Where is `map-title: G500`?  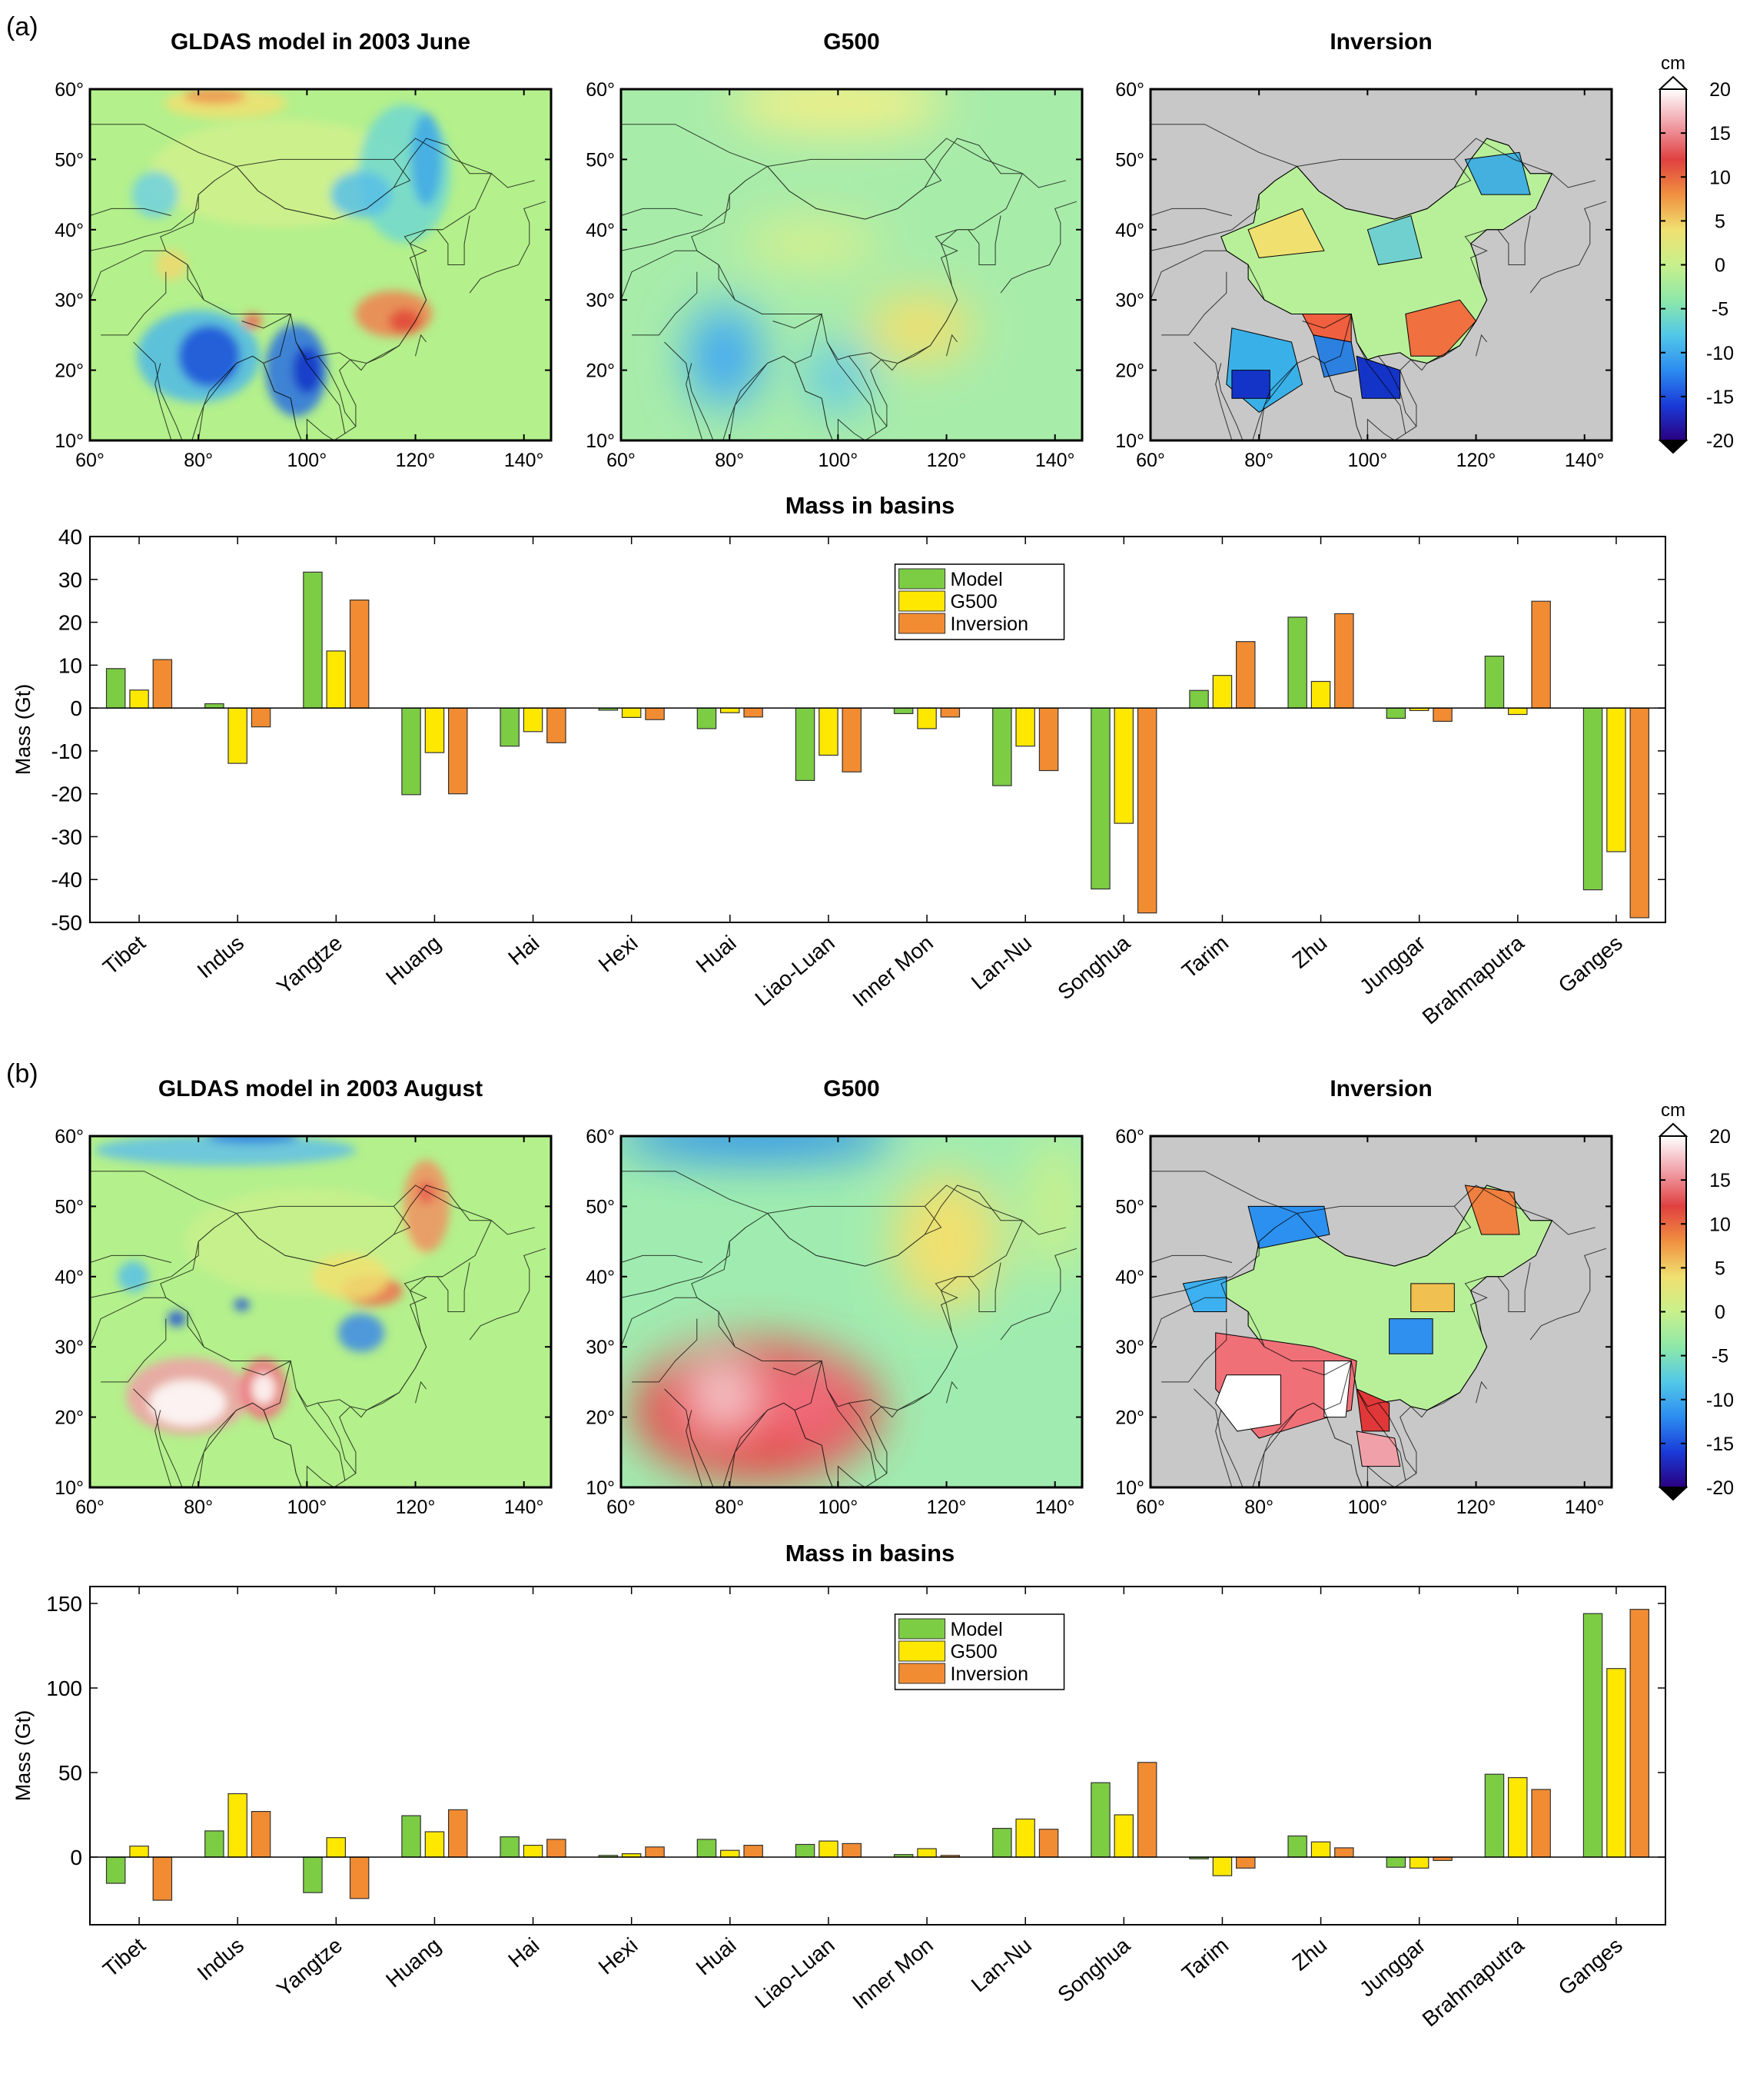
map-title: G500 is located at coordinates (851, 1089).